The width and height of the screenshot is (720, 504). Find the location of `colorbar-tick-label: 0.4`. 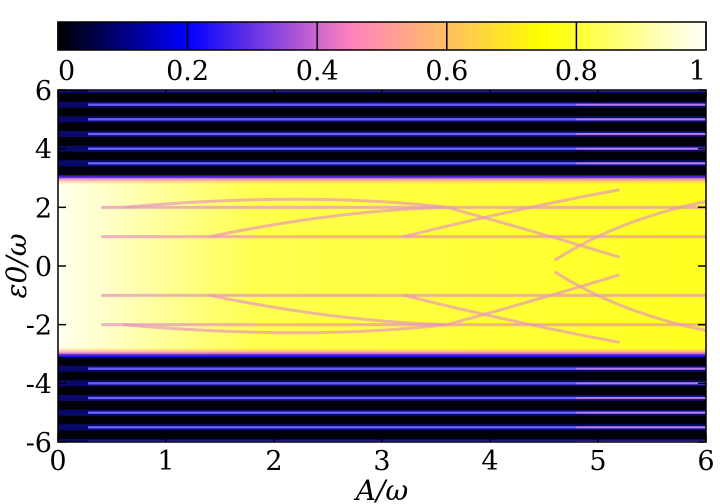

colorbar-tick-label: 0.4 is located at coordinates (317, 71).